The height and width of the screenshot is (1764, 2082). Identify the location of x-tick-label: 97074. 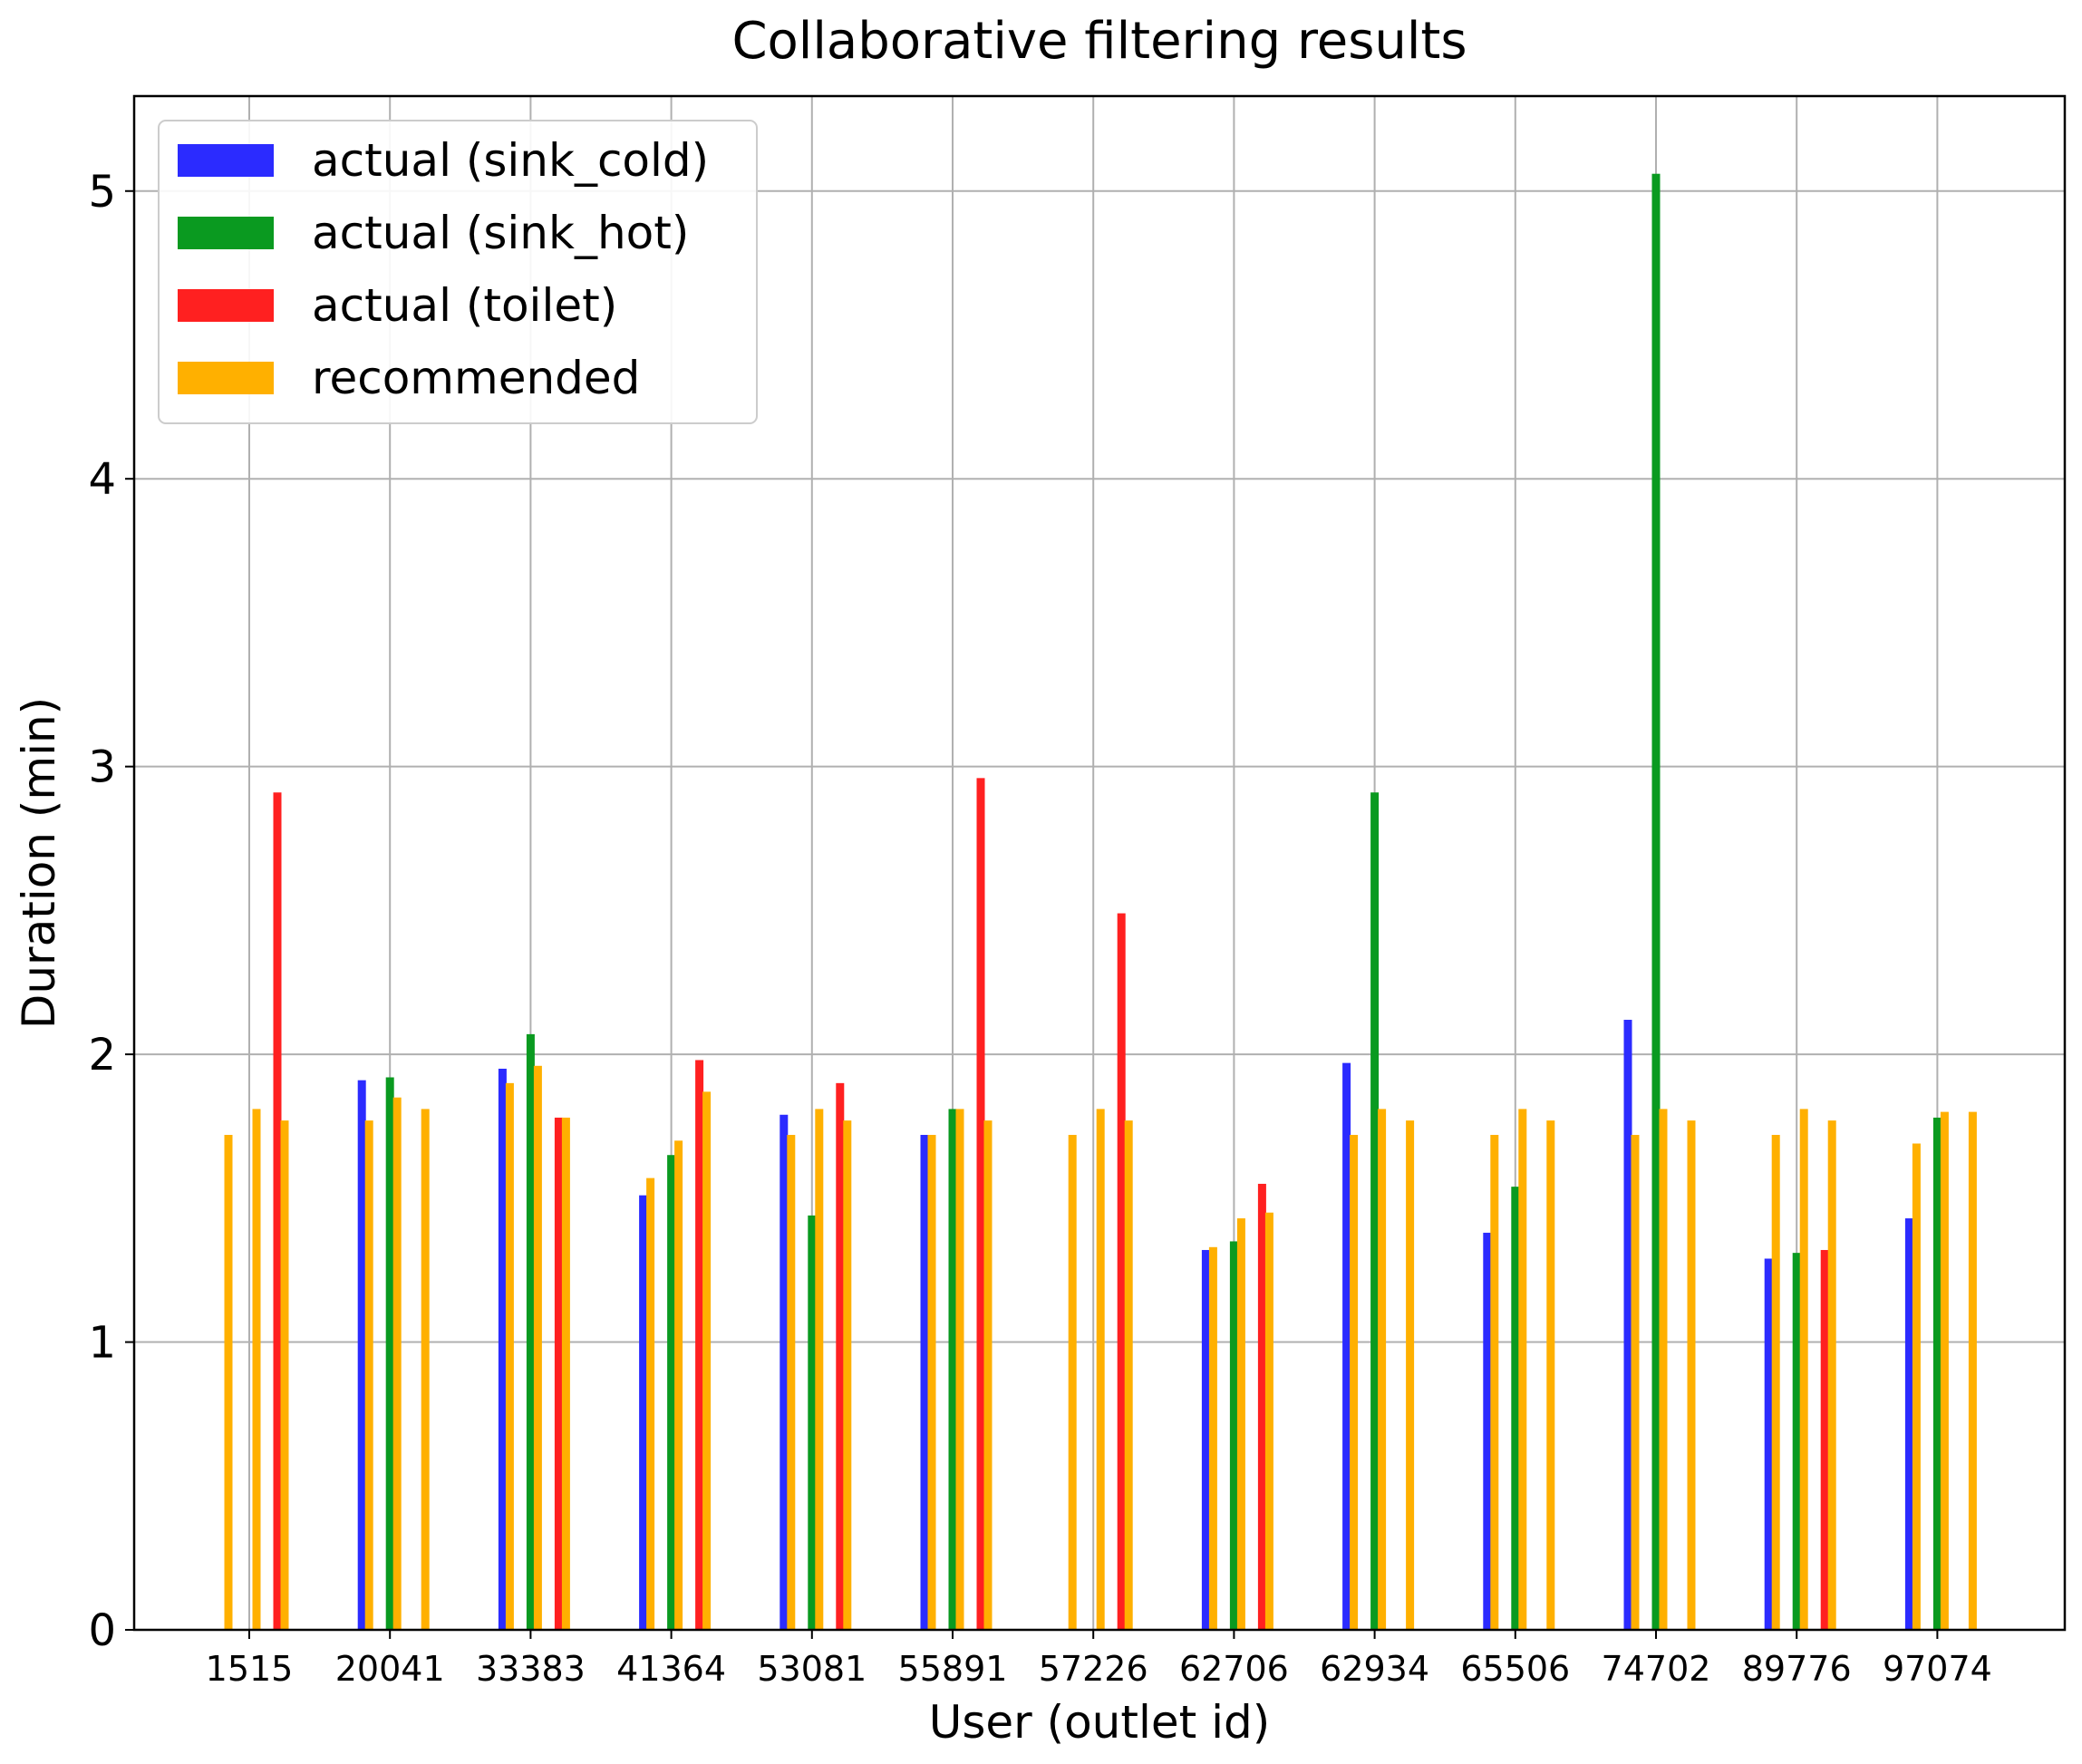
(1937, 1669).